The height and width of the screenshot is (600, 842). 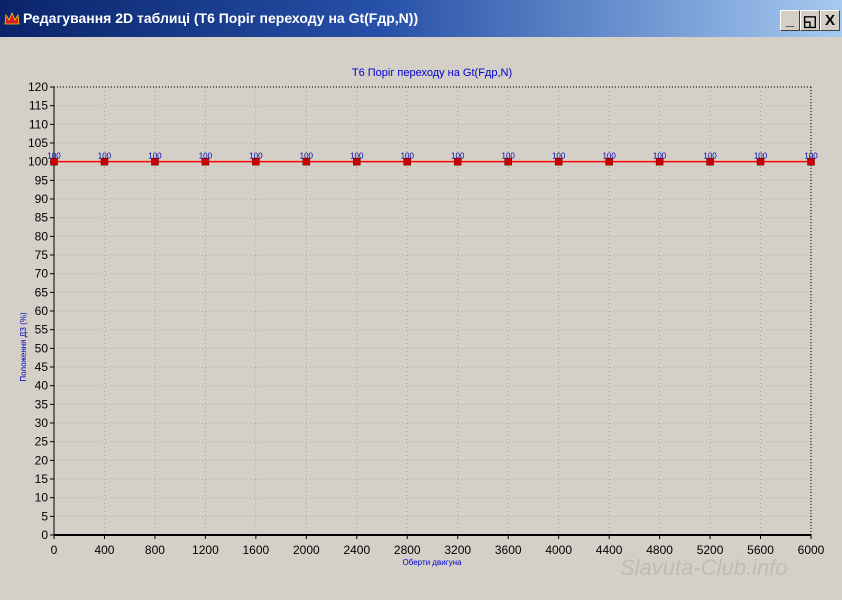 I want to click on y-tick-label: 60, so click(x=42, y=311).